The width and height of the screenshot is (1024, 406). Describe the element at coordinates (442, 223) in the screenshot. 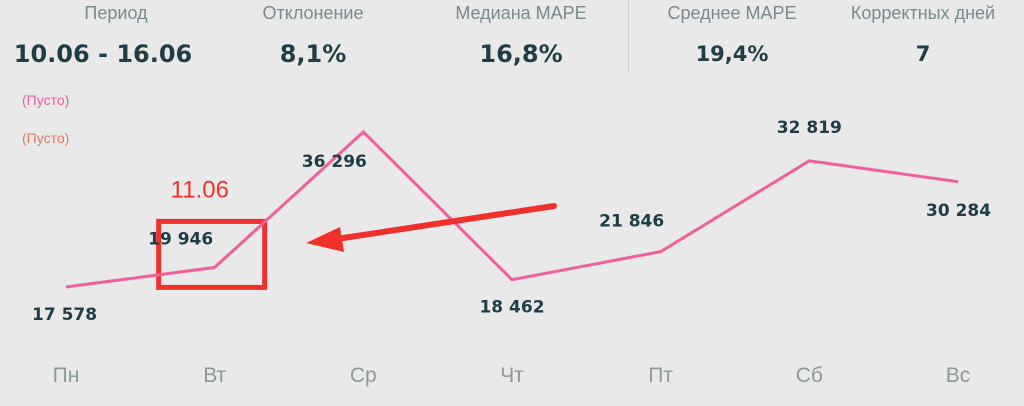

I see `annotation-arrow-shaft` at that location.